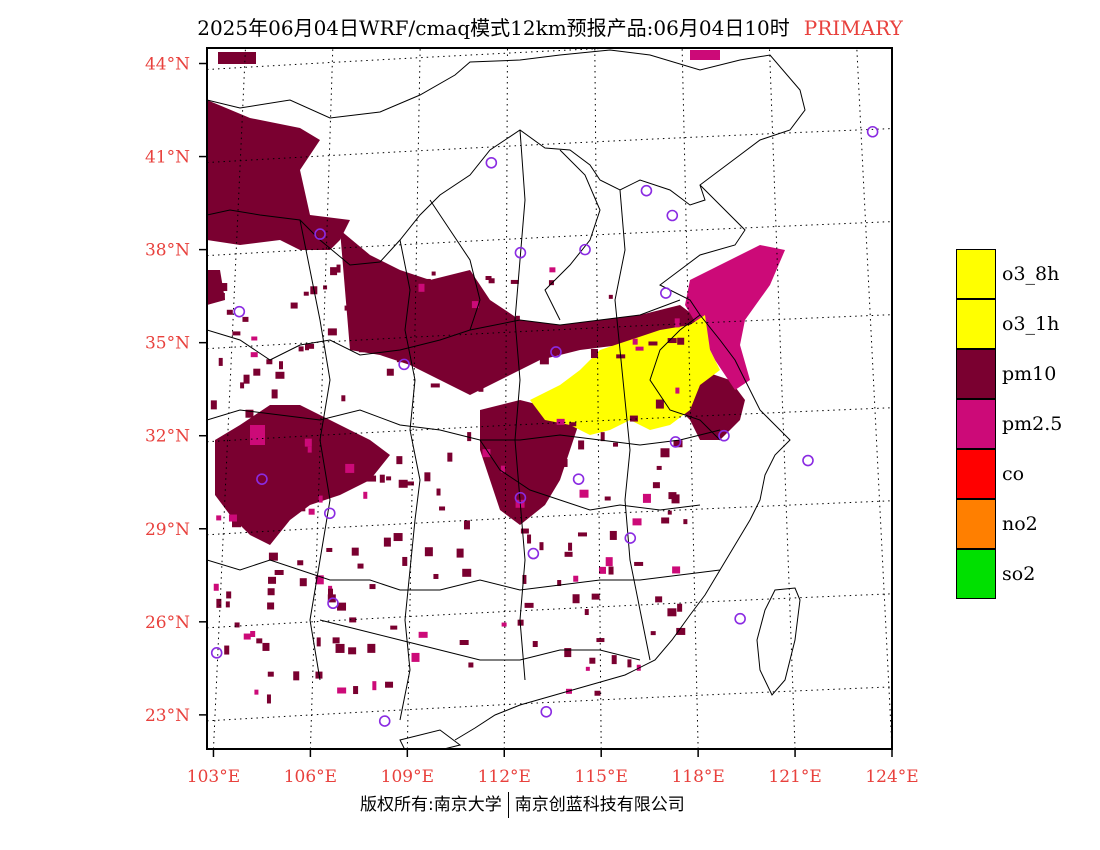 The image size is (1100, 850). I want to click on lat-label-38: 38°N, so click(167, 251).